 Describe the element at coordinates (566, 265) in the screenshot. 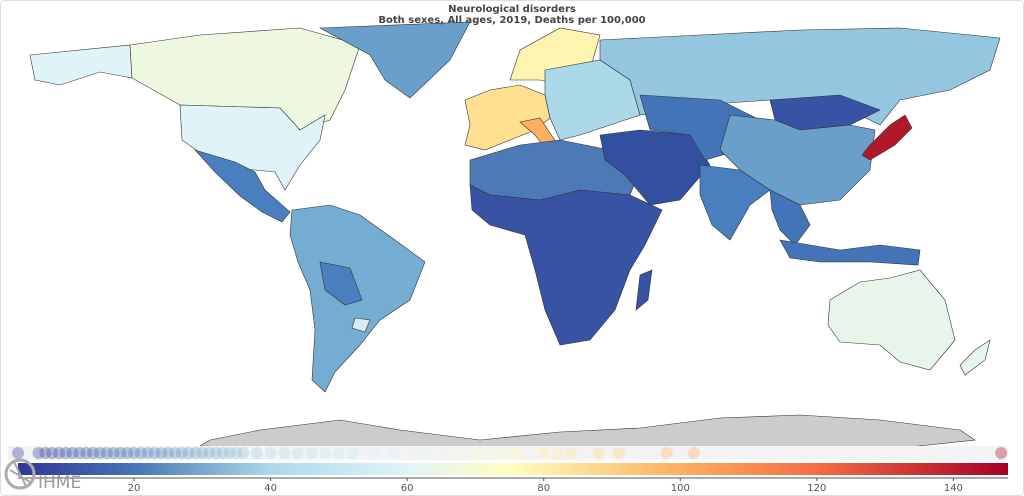

I see `country-sub-saharan-africa` at that location.